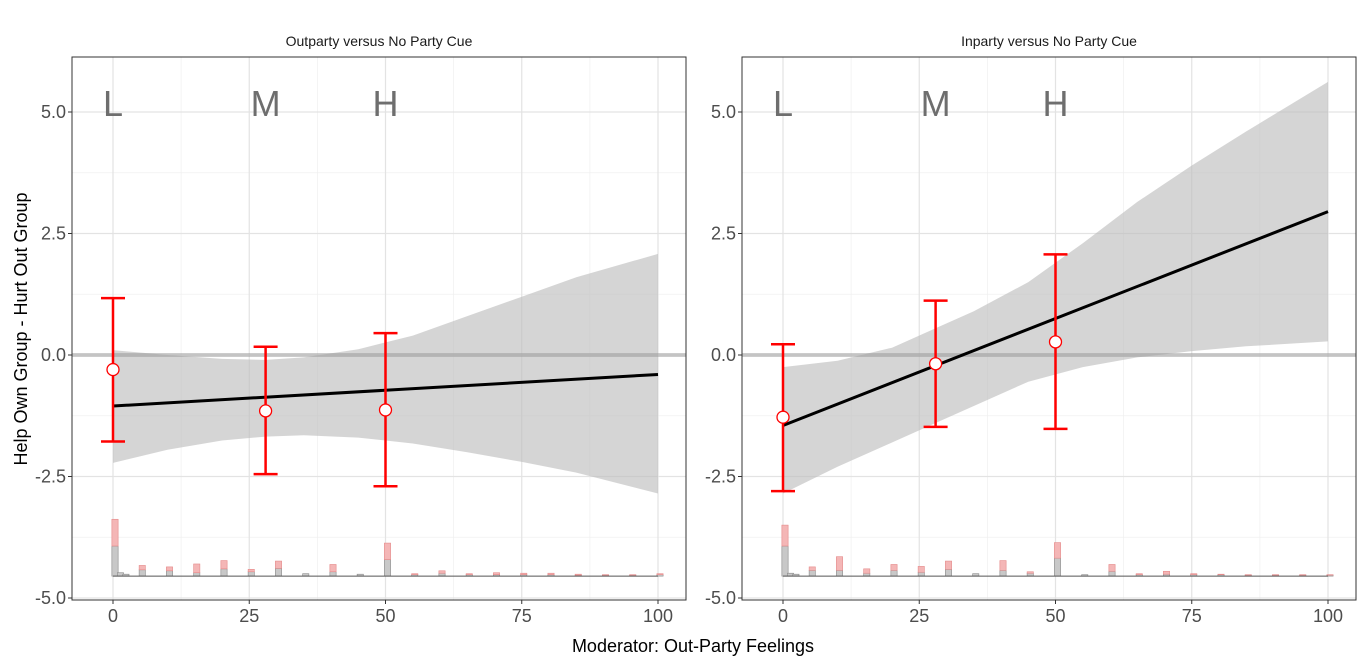 The height and width of the screenshot is (657, 1364). Describe the element at coordinates (693, 646) in the screenshot. I see `x-axis-label: Moderator: Out-Party Feelings` at that location.